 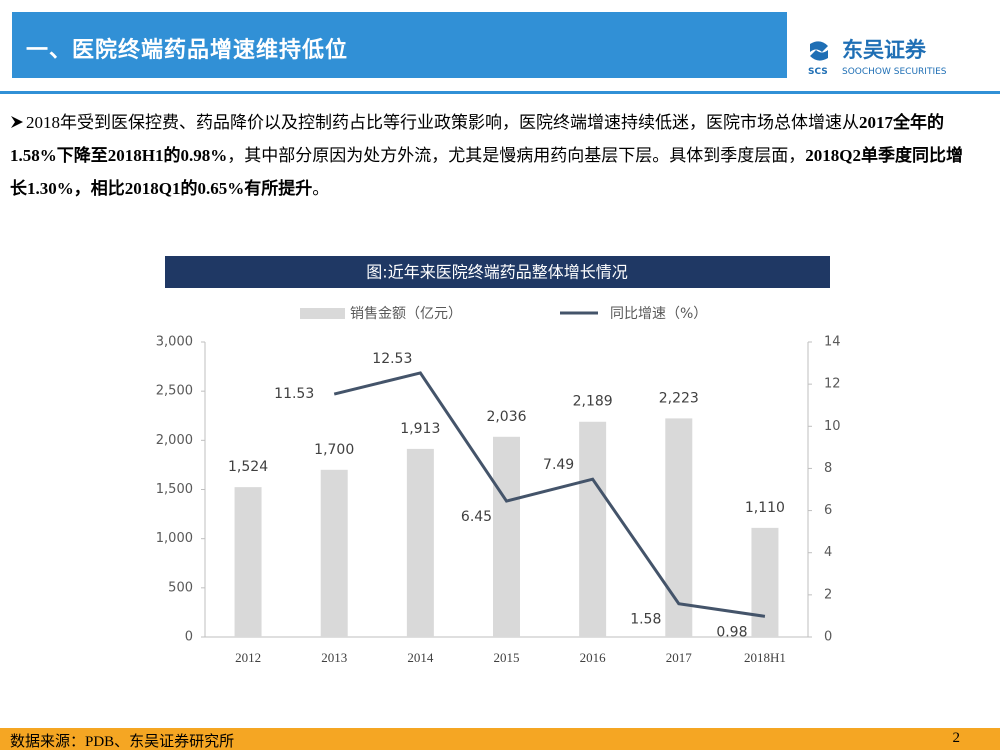 What do you see at coordinates (17, 122) in the screenshot?
I see `bullet-arrow` at bounding box center [17, 122].